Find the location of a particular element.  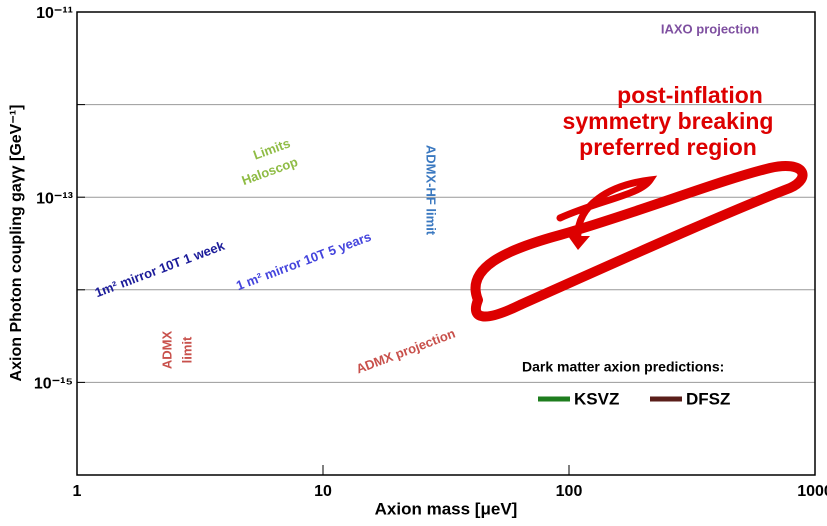

region-label: preferred region is located at coordinates (668, 147).